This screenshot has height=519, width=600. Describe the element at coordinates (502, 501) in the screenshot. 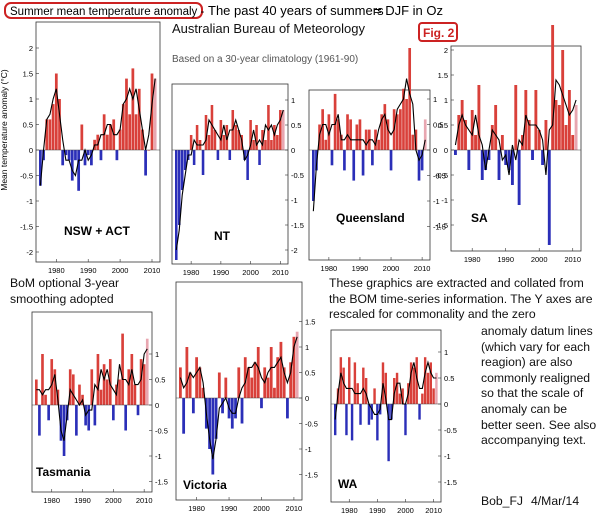

I see `signature: Bob_FJ` at that location.